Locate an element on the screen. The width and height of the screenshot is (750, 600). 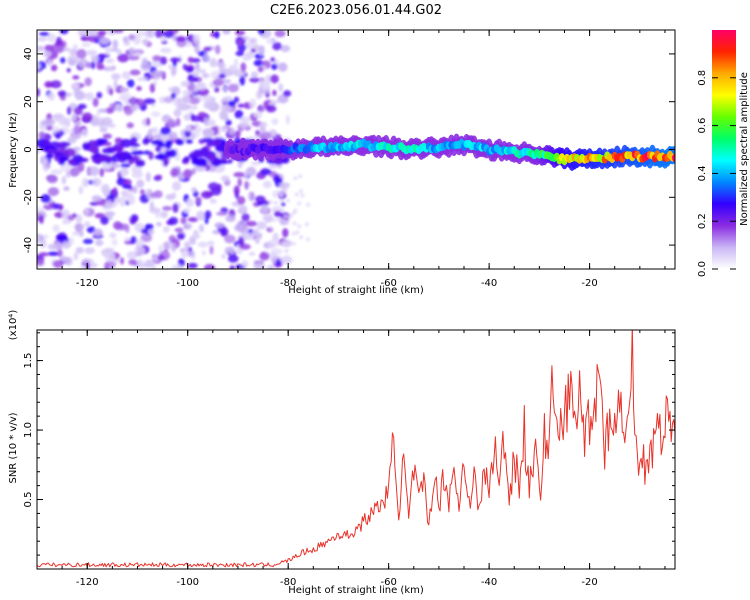
heatmap-x-tick-label: -120 is located at coordinates (87, 283).